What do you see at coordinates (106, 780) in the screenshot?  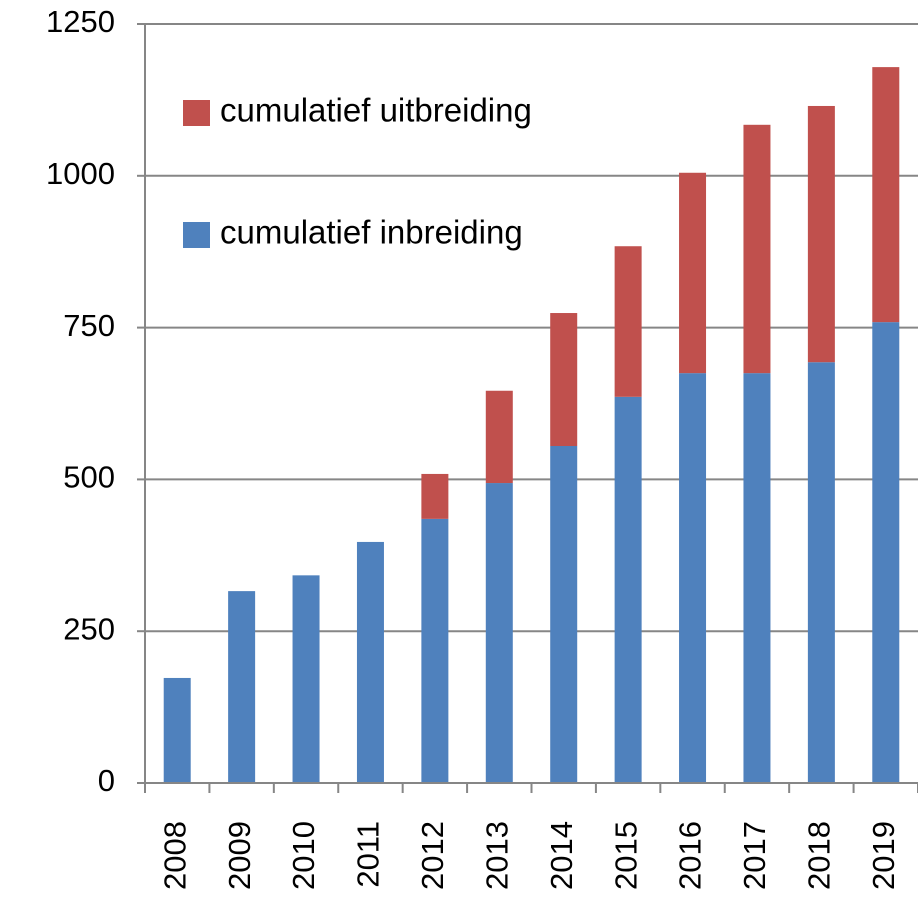 I see `y-tick-label: 0` at bounding box center [106, 780].